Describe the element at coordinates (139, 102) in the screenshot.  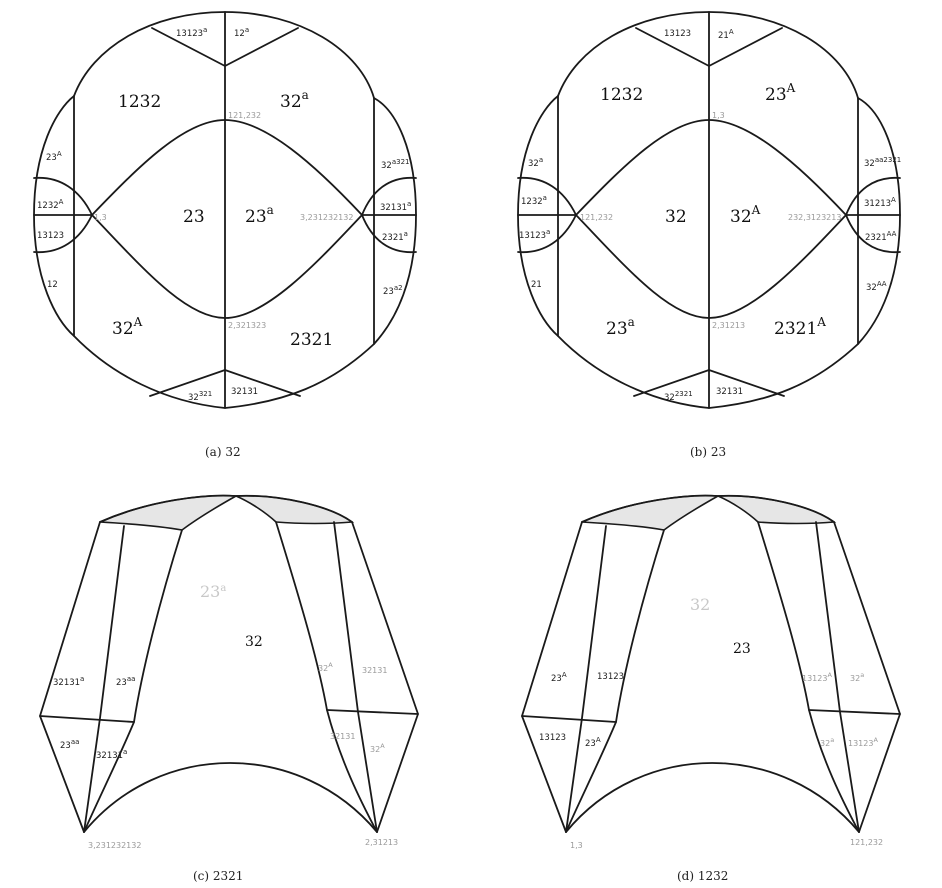
I see `panel-a-label-upper-left: 1232` at that location.